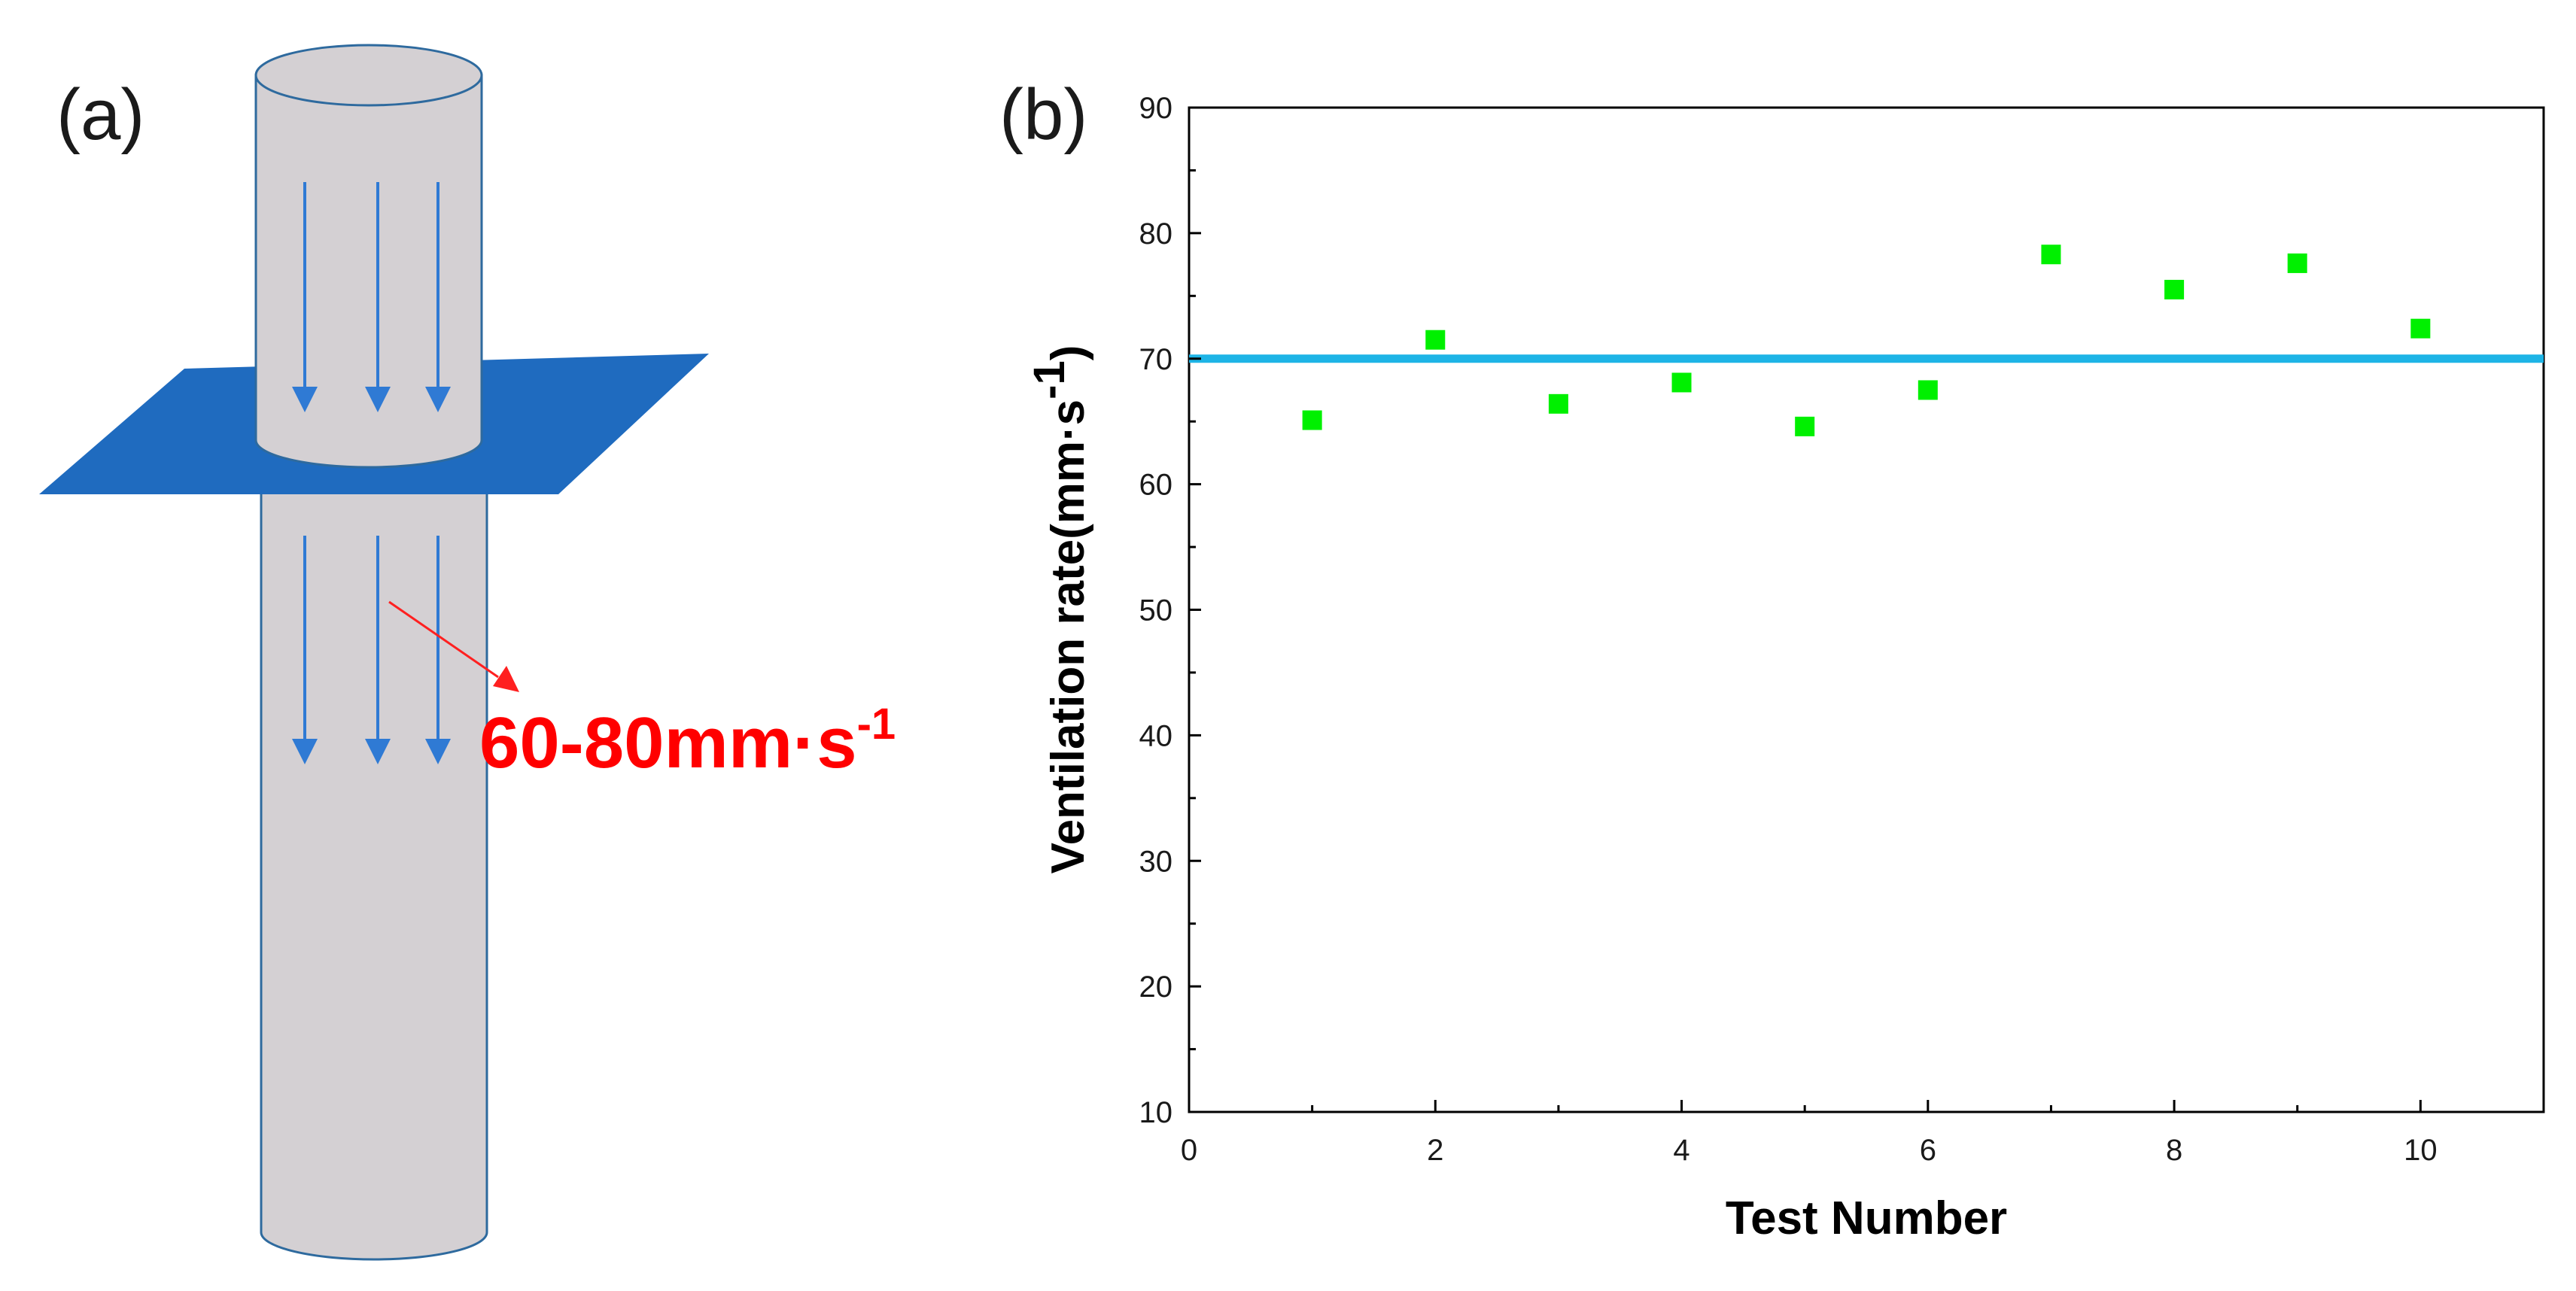  What do you see at coordinates (1156, 611) in the screenshot?
I see `y-tick-label: 50` at bounding box center [1156, 611].